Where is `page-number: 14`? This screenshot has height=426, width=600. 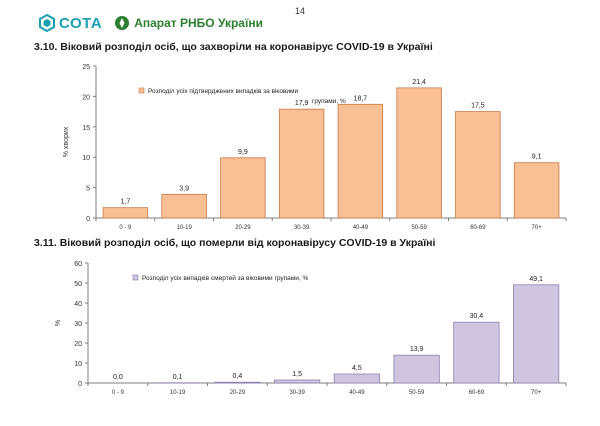
page-number: 14 is located at coordinates (299, 11).